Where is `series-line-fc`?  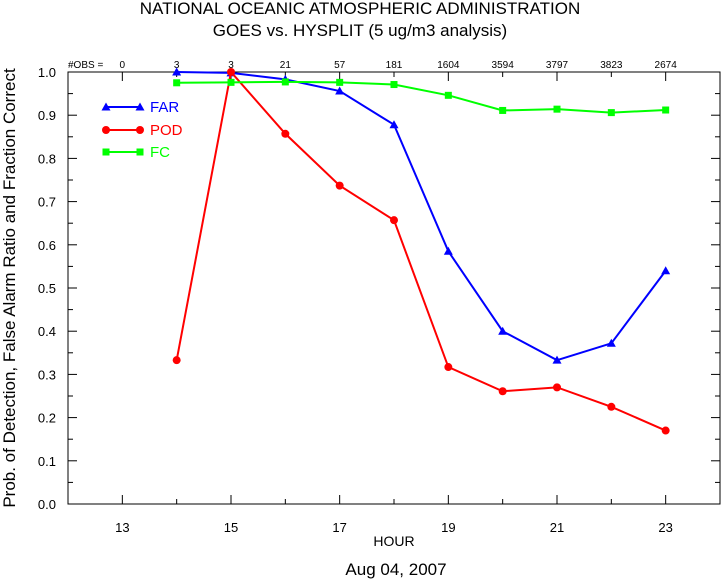 series-line-fc is located at coordinates (421, 97).